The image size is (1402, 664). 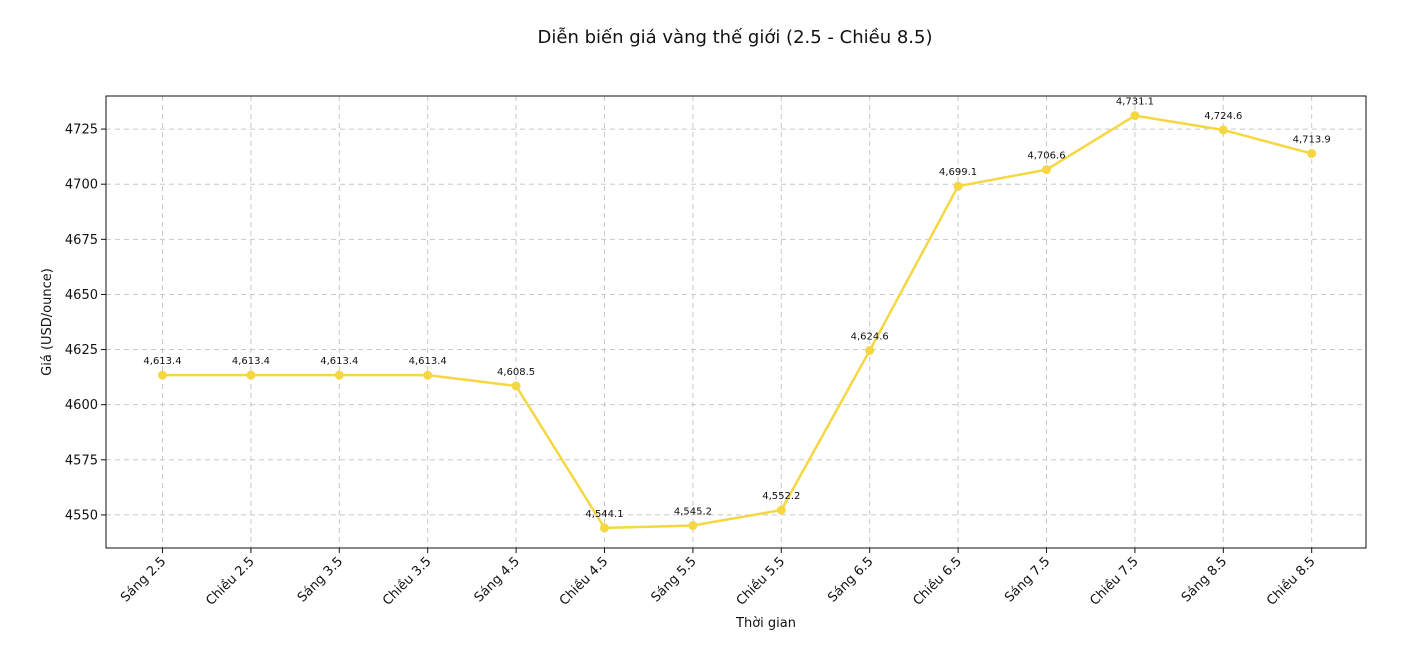 I want to click on y-axis-title: Giá (USD/ounce), so click(x=47, y=322).